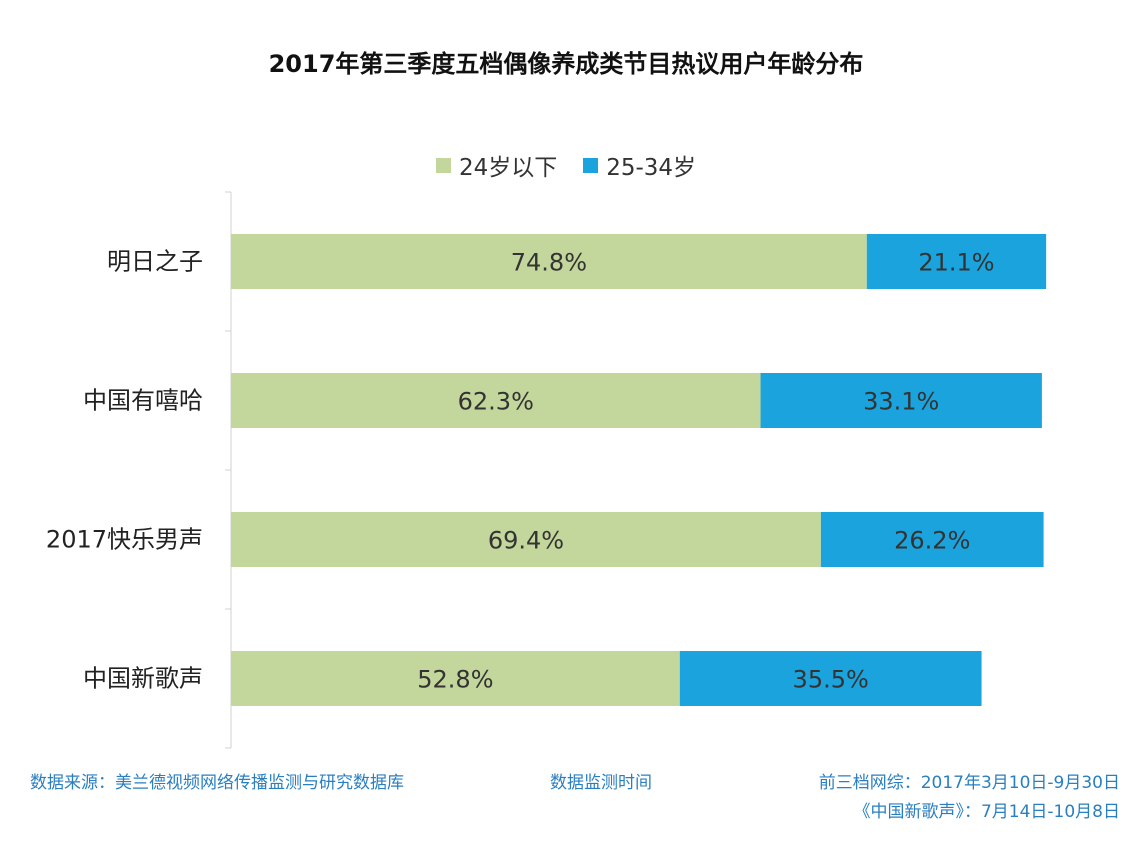 Image resolution: width=1132 pixels, height=852 pixels. I want to click on data-label: 21.1%, so click(956, 263).